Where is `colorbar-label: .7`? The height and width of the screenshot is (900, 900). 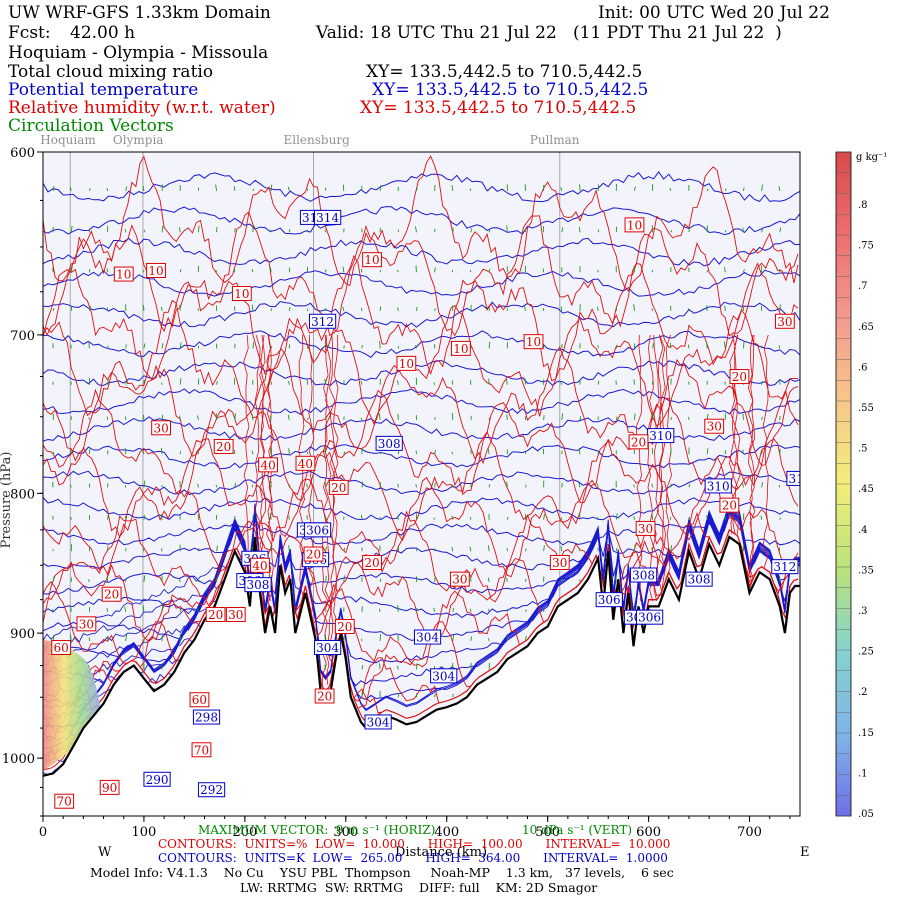 colorbar-label: .7 is located at coordinates (863, 286).